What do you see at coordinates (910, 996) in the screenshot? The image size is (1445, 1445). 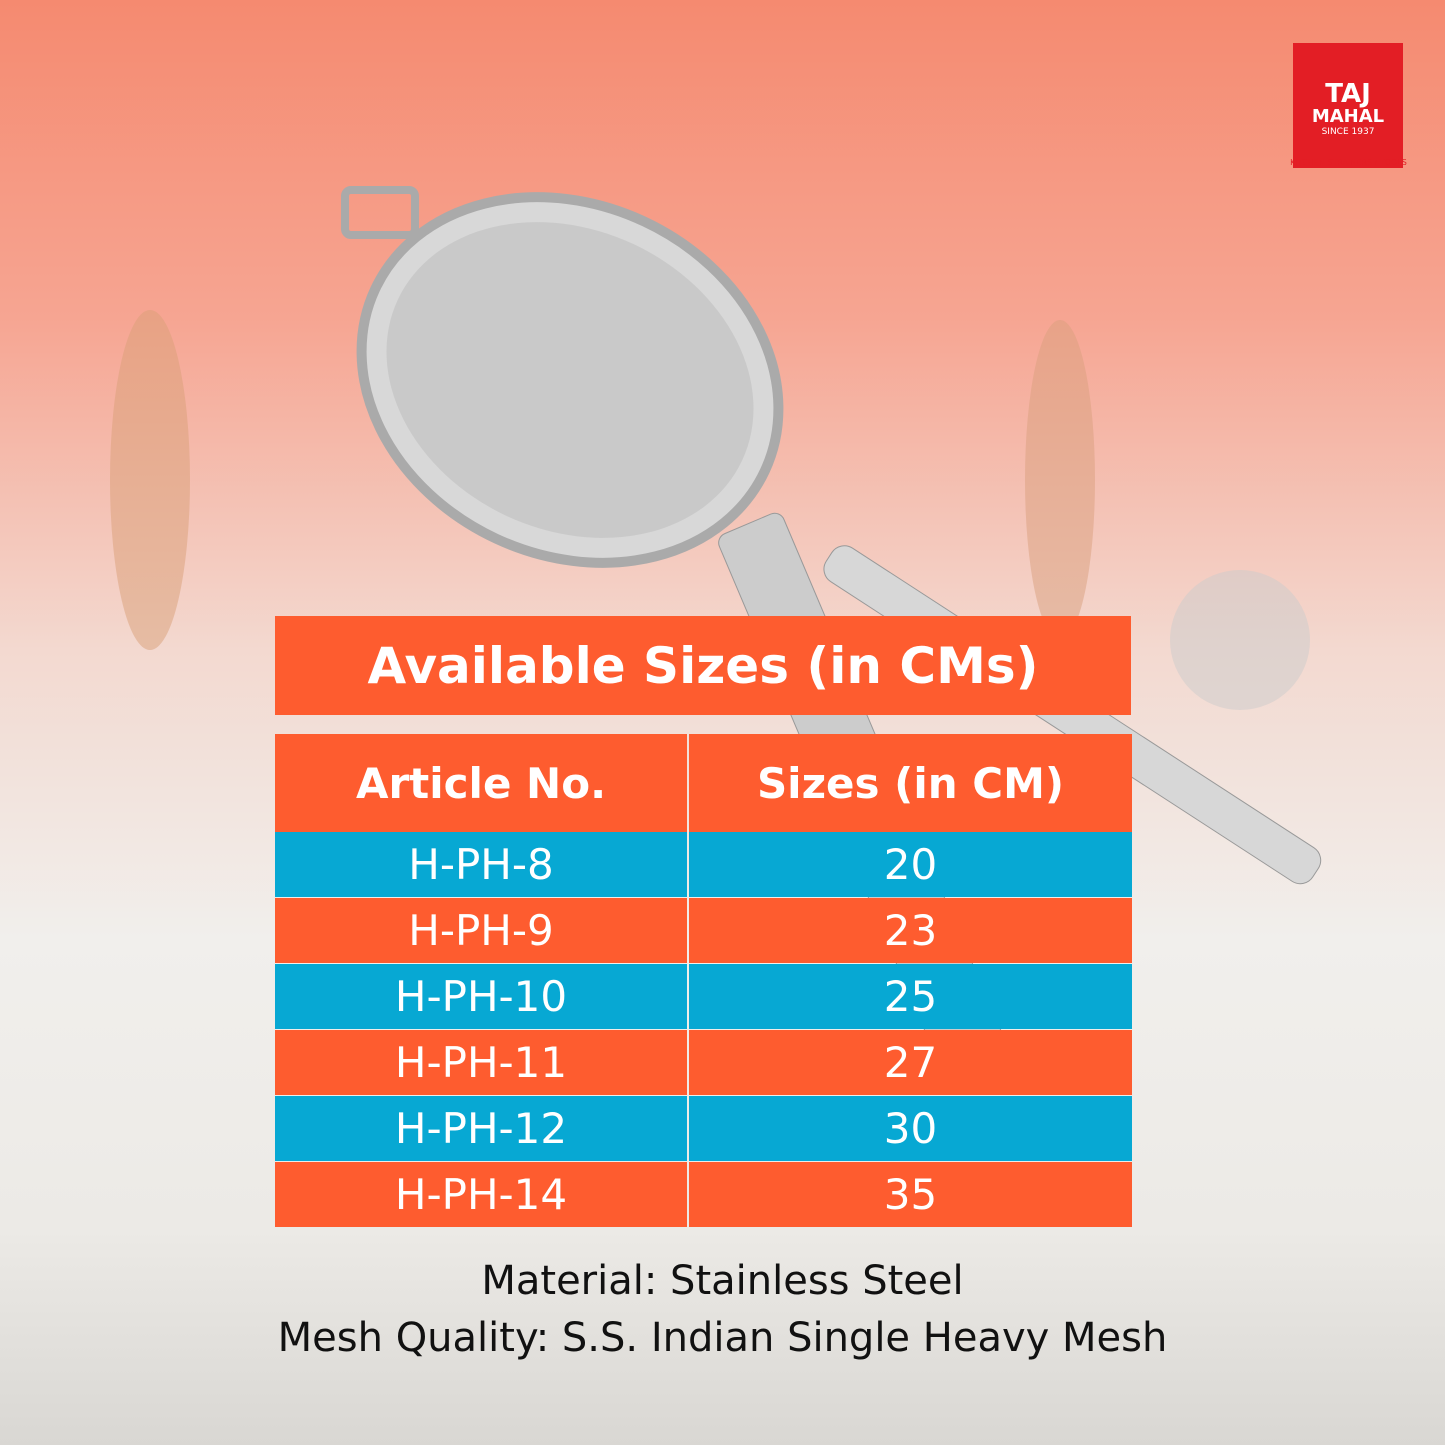 I see `table-cell: 25` at bounding box center [910, 996].